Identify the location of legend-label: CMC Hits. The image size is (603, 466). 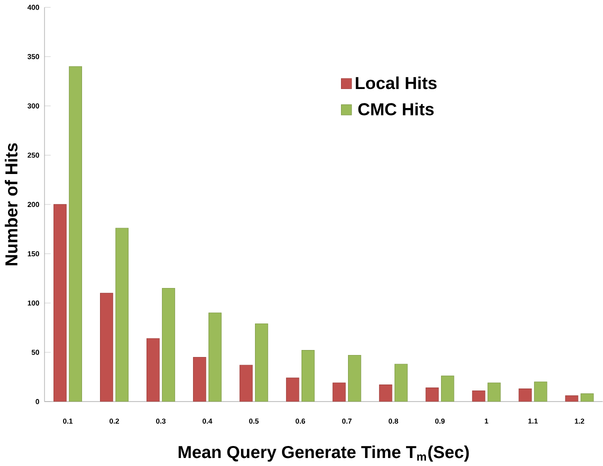
(396, 109).